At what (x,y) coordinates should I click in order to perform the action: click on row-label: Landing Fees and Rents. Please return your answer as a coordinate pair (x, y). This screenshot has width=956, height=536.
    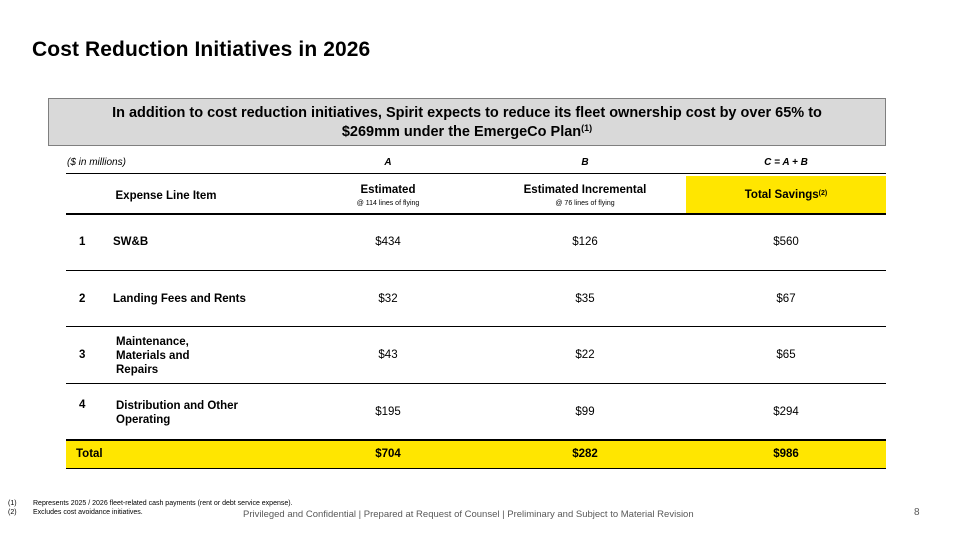
    Looking at the image, I should click on (179, 299).